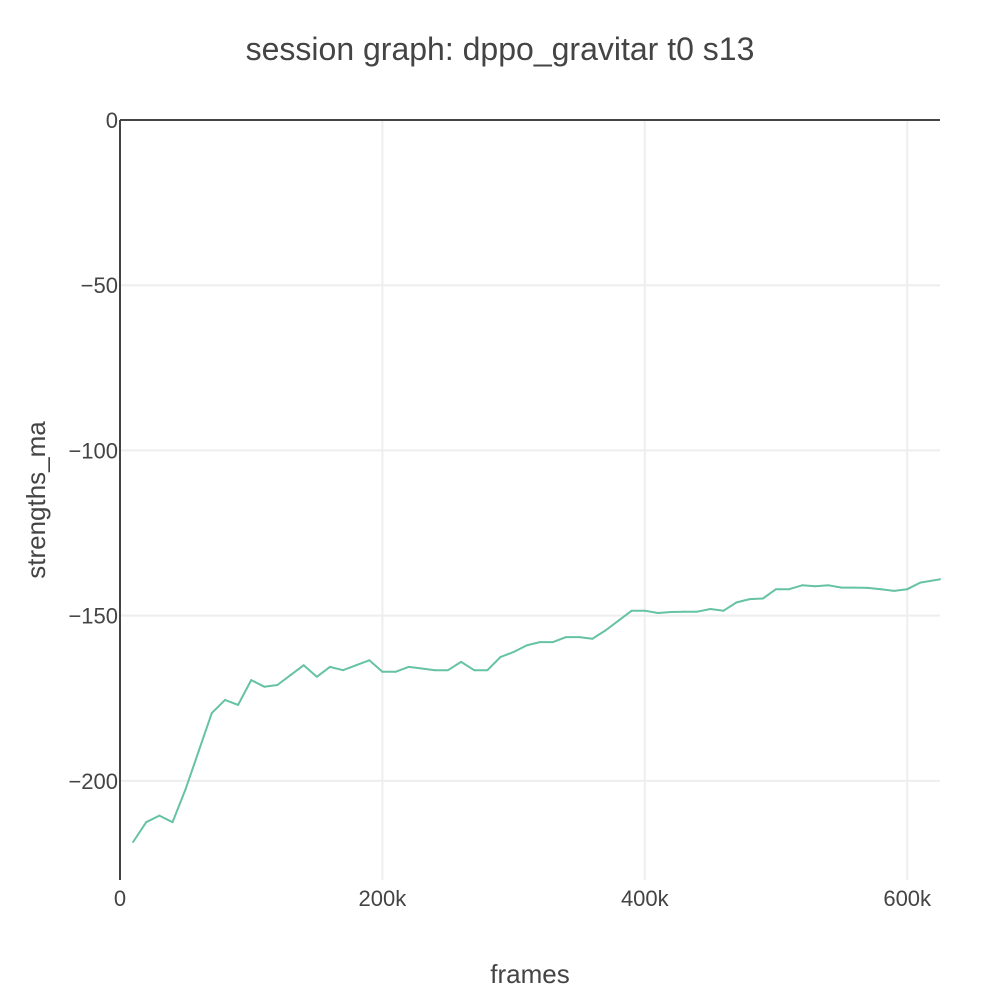 Image resolution: width=1000 pixels, height=1000 pixels. I want to click on x-tick-labels: 0 200k 400k 600k, so click(523, 898).